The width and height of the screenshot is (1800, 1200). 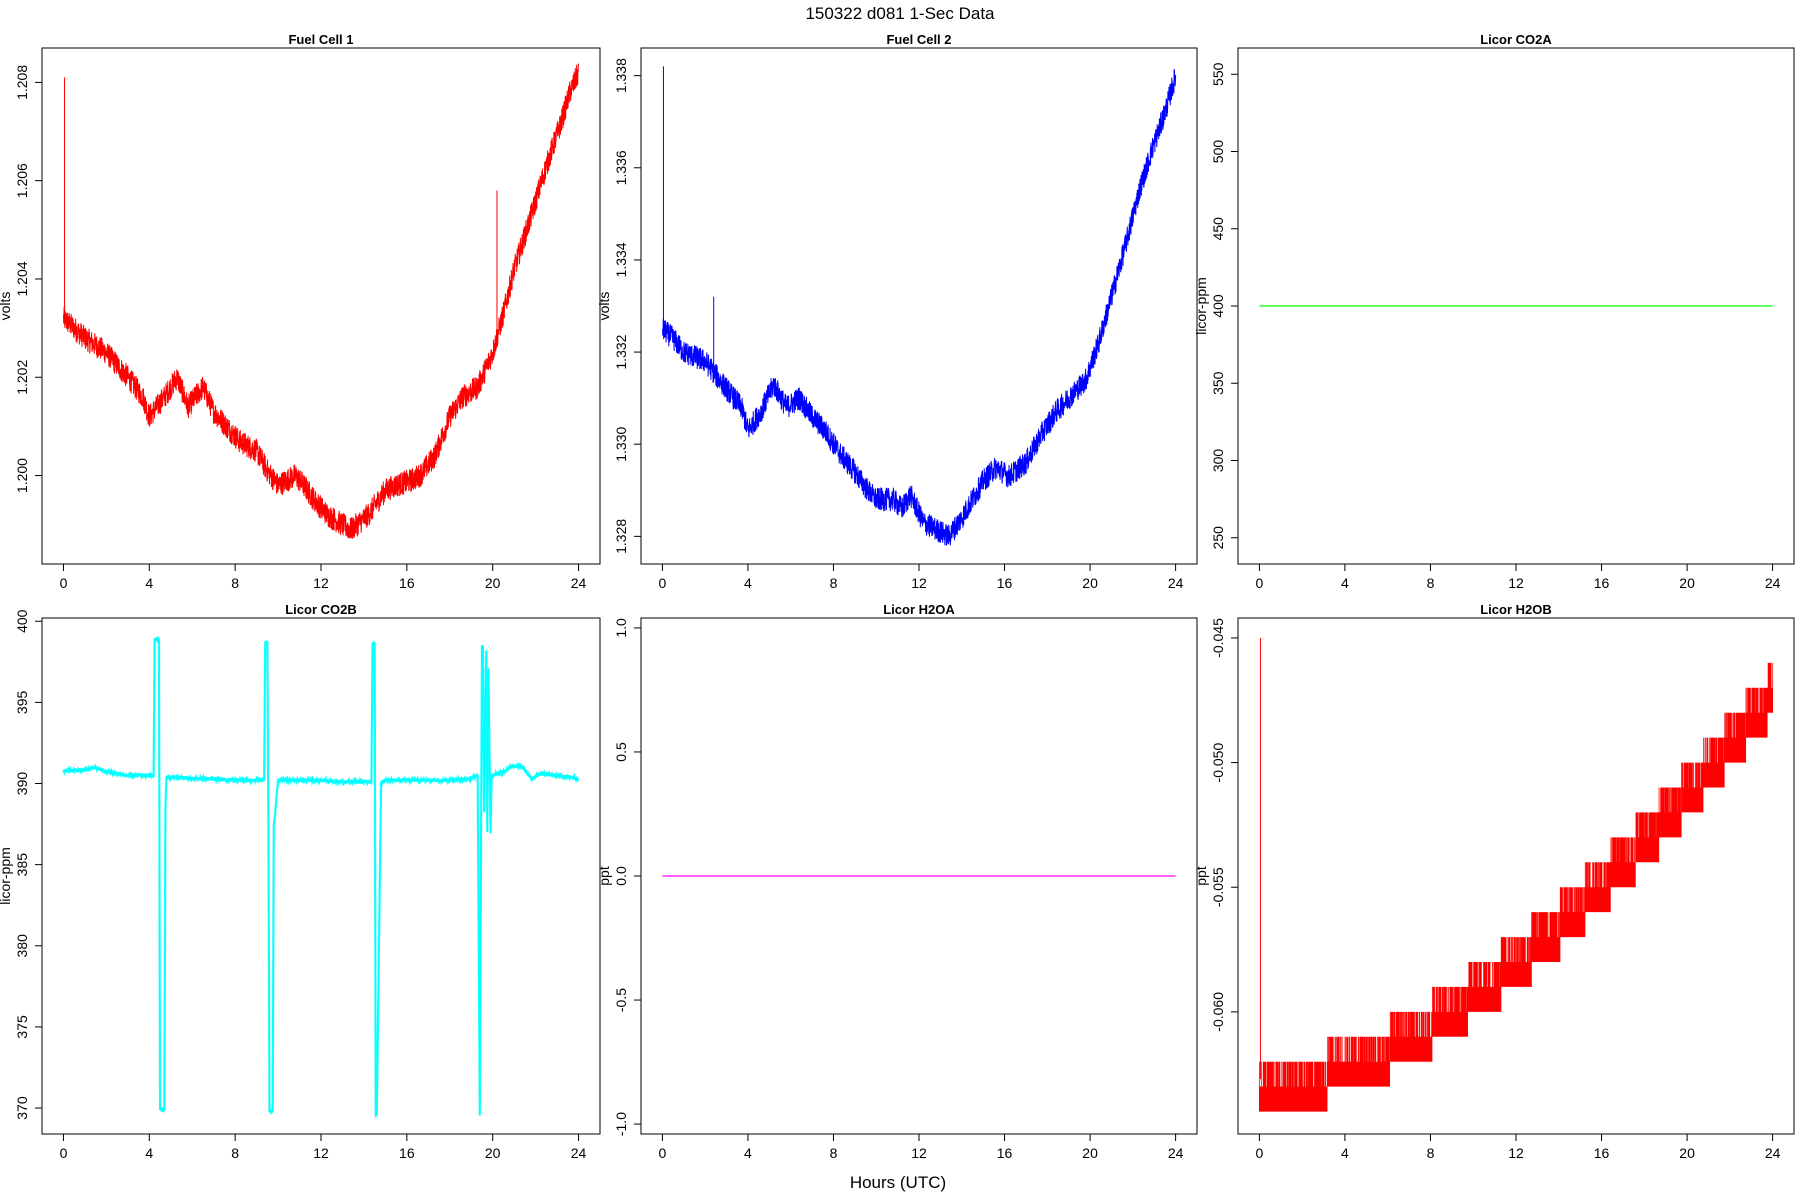 I want to click on y-tick-label: 1.204, so click(x=22, y=278).